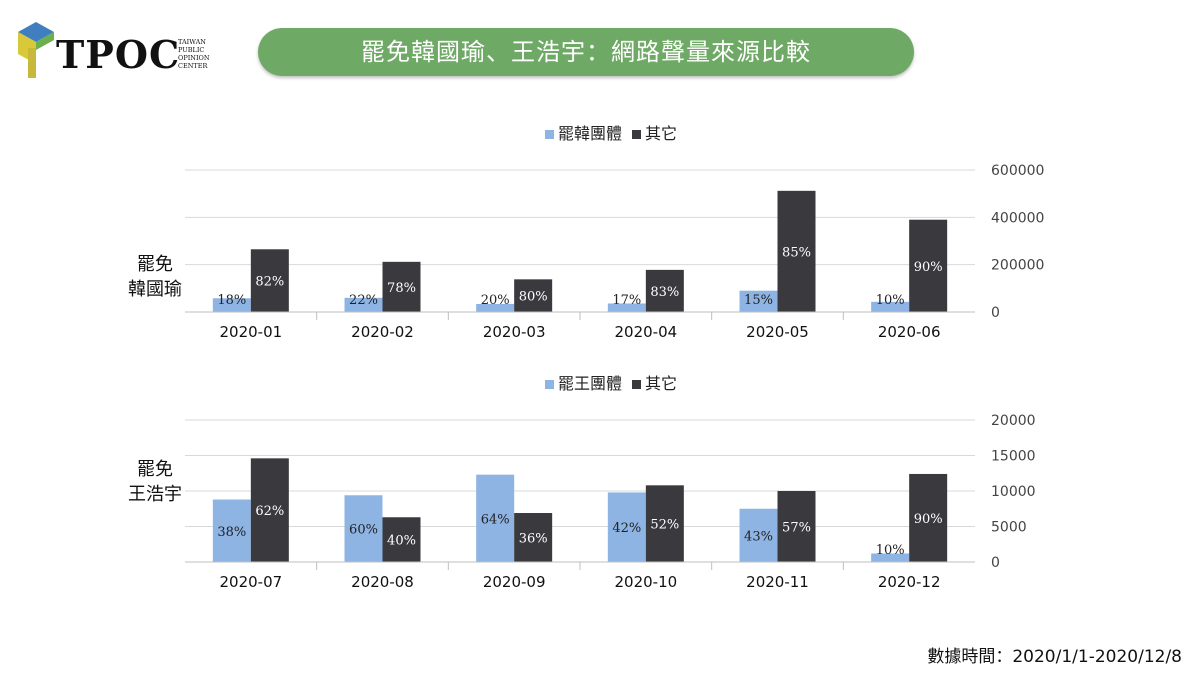 The height and width of the screenshot is (675, 1200). I want to click on x-tick-label: 2020-03, so click(514, 332).